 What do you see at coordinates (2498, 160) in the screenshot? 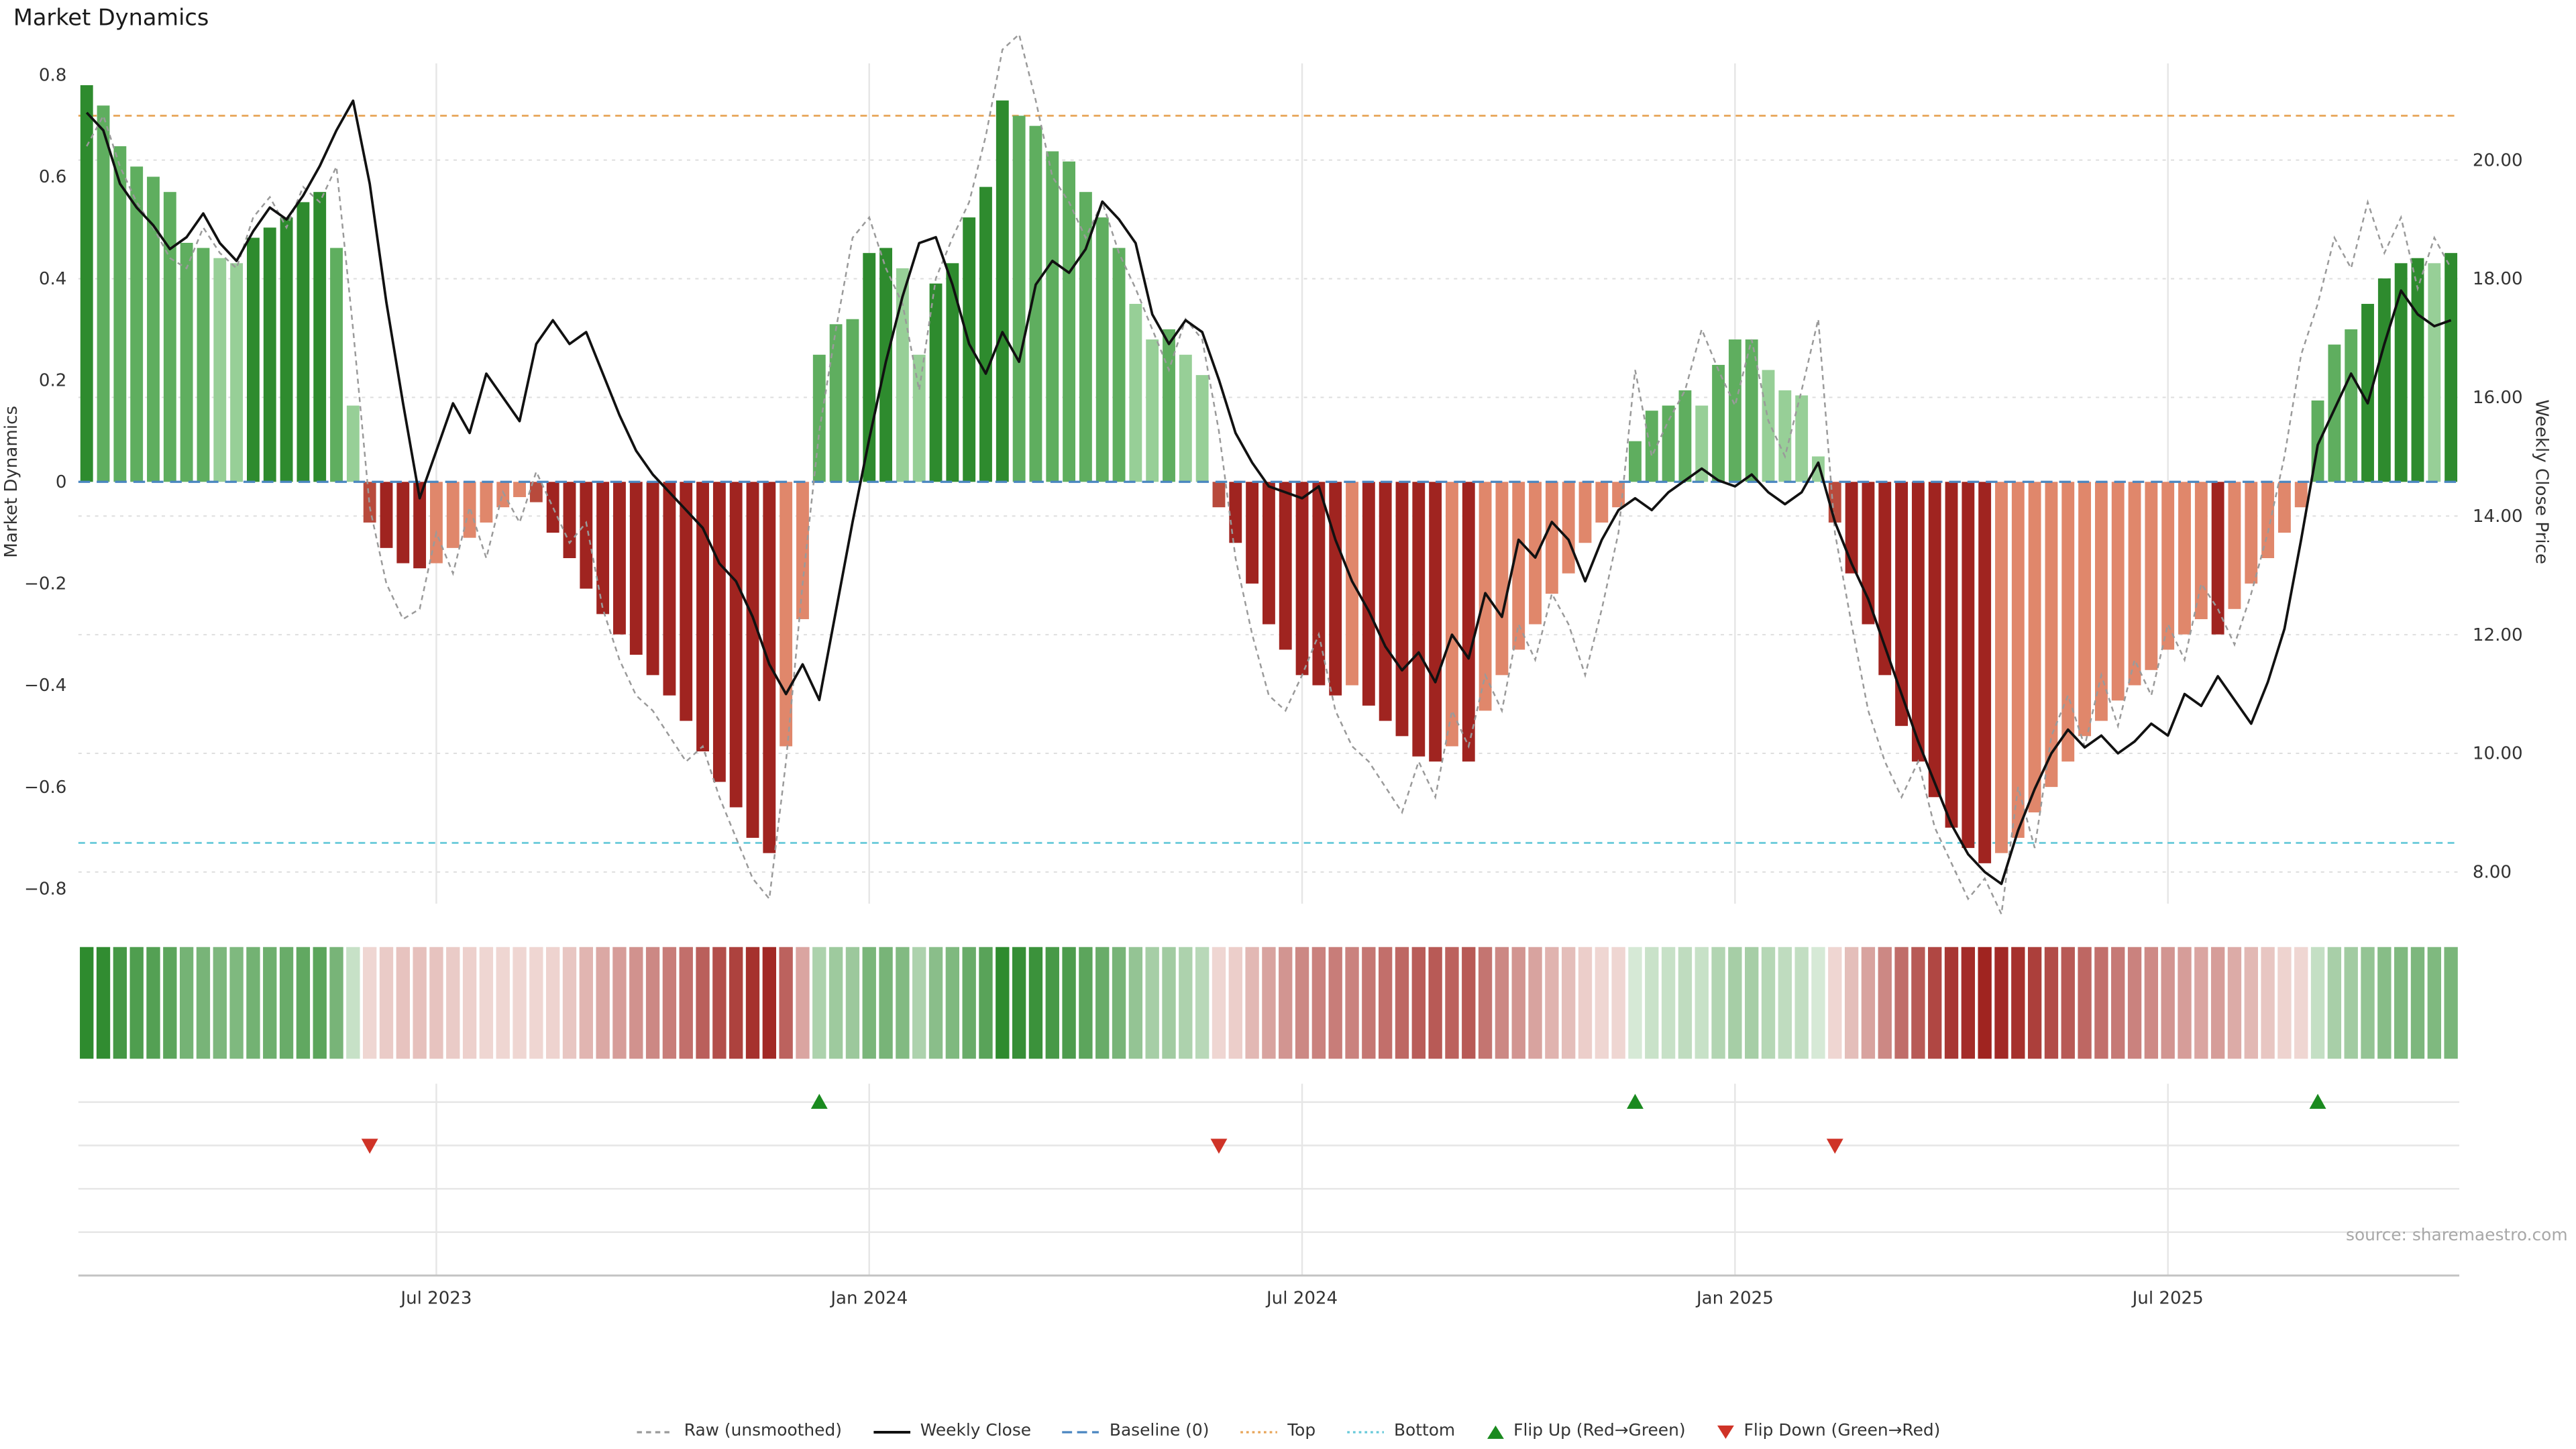
I see `svg-text: 20.00` at bounding box center [2498, 160].